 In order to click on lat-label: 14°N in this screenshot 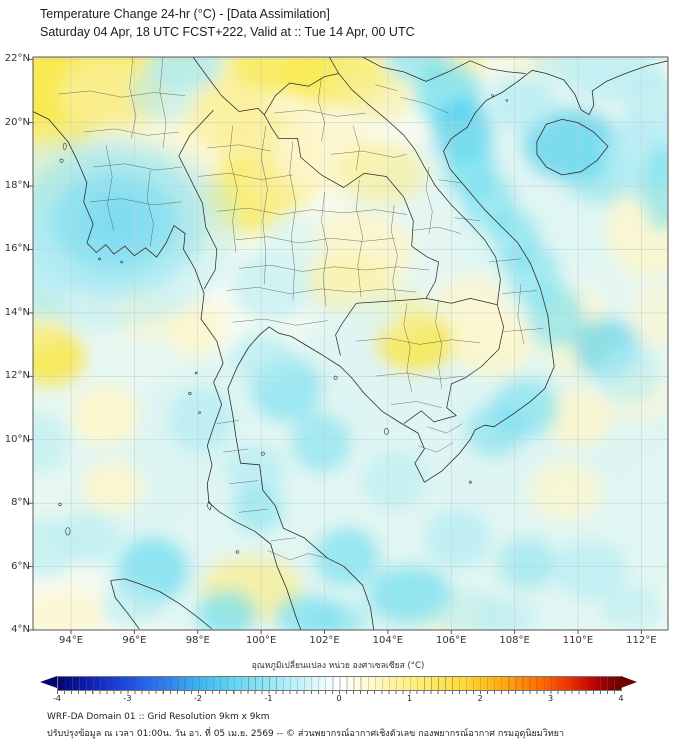, I will do `click(17, 312)`.